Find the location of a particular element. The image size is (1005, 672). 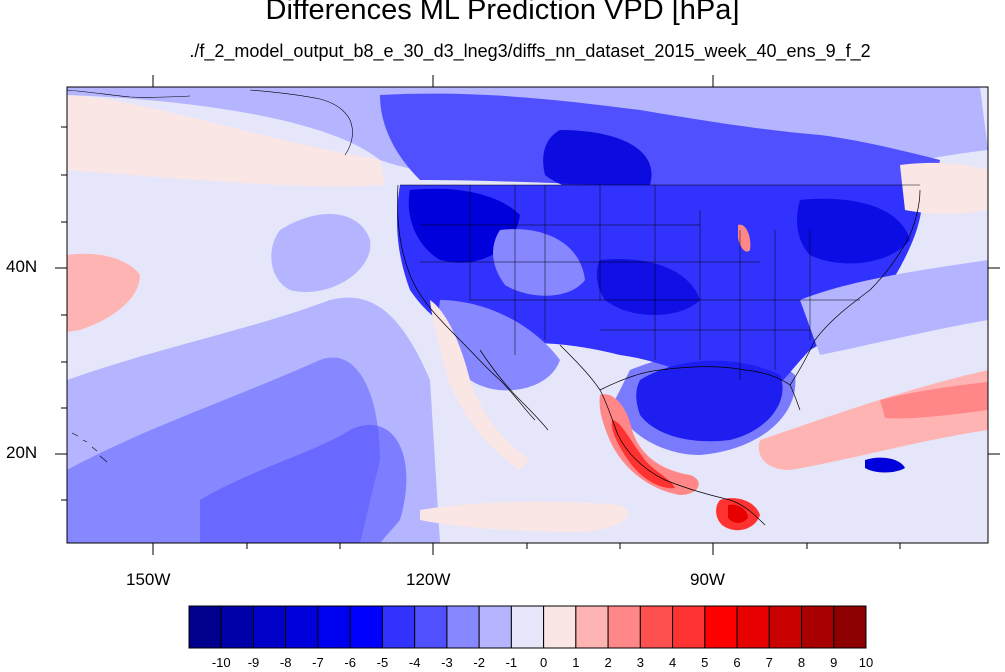

mexico-red is located at coordinates (643, 454).